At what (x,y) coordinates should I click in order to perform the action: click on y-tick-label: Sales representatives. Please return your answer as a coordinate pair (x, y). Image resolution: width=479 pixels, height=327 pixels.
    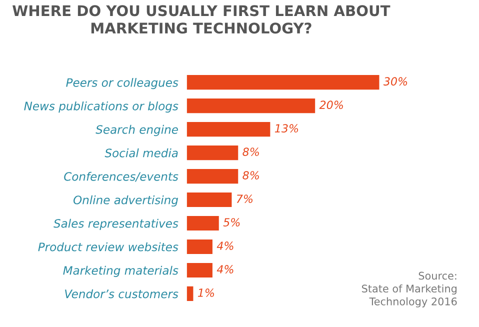
    Looking at the image, I should click on (116, 224).